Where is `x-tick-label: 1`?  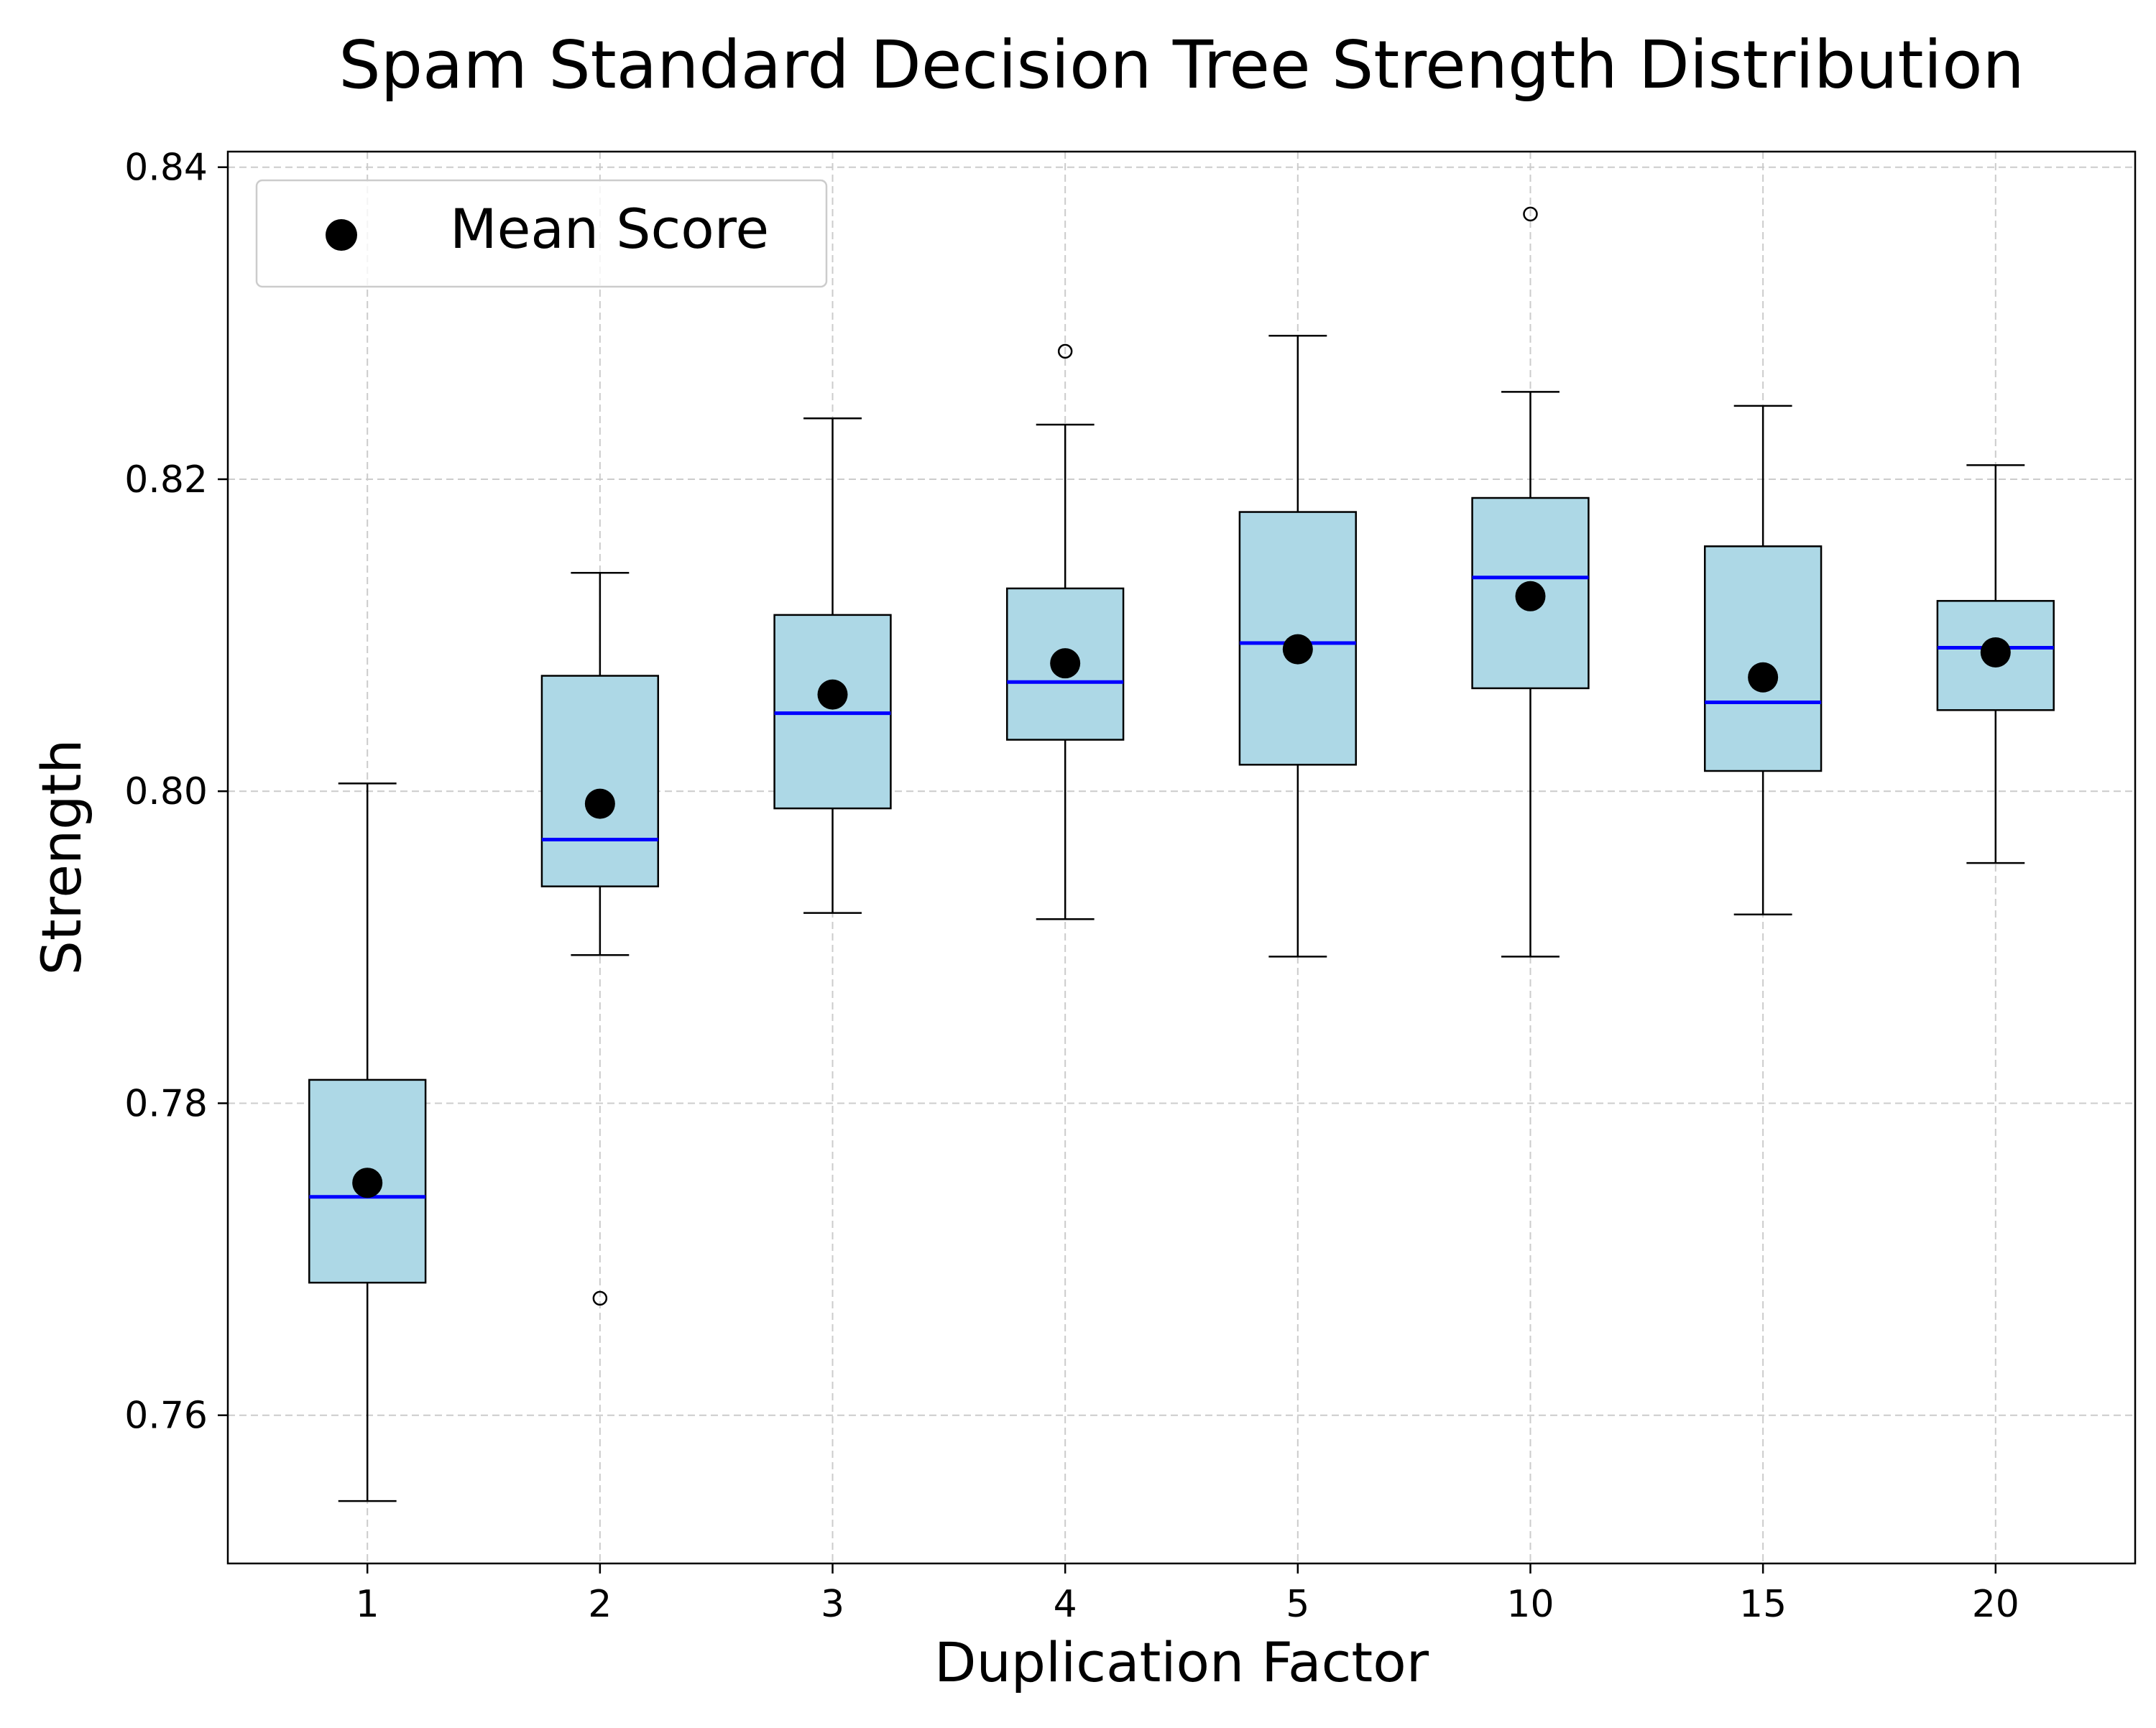 x-tick-label: 1 is located at coordinates (367, 1604).